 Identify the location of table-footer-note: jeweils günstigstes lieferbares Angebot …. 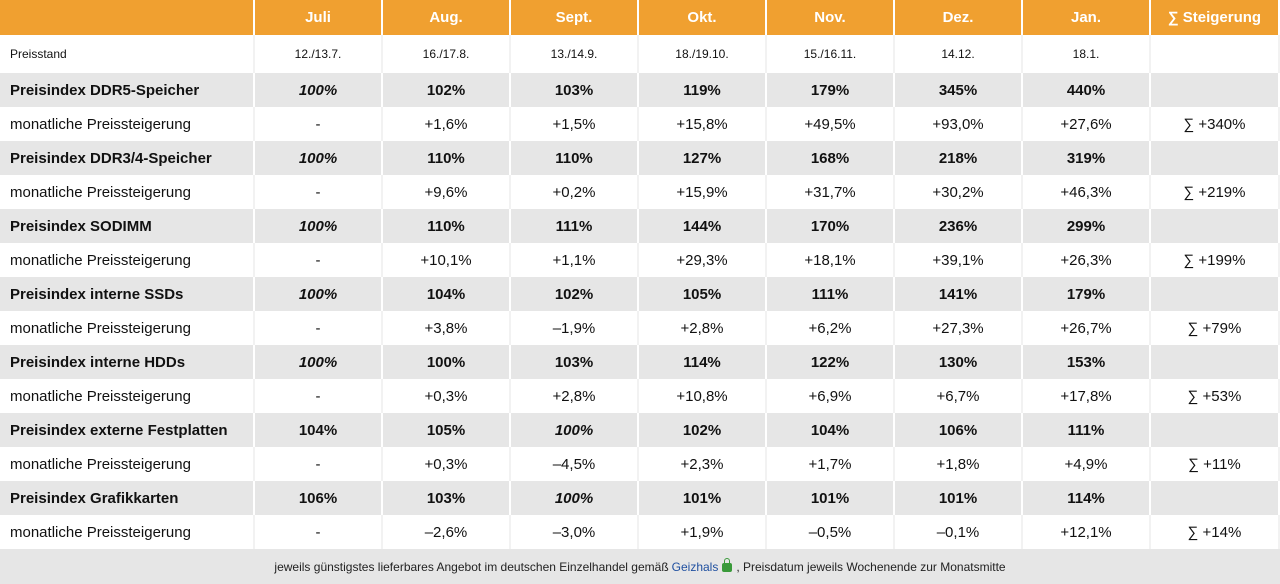
(640, 566).